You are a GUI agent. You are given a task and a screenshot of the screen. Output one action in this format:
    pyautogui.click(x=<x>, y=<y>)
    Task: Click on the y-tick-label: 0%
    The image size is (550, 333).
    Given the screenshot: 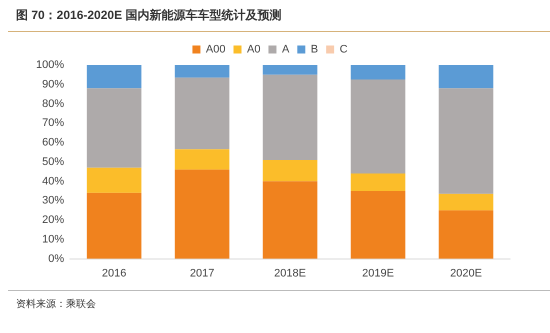 What is the action you would take?
    pyautogui.click(x=56, y=258)
    